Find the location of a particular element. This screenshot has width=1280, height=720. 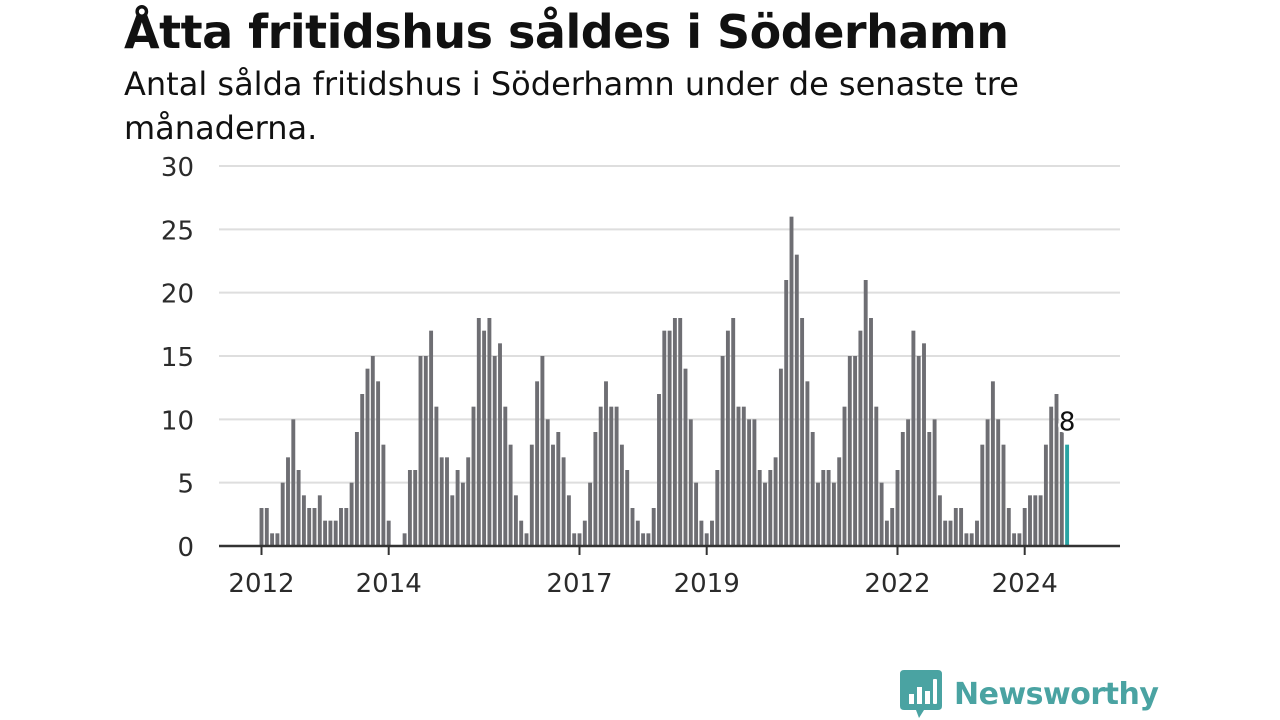

highlight-value-label: 8 is located at coordinates (1067, 423).